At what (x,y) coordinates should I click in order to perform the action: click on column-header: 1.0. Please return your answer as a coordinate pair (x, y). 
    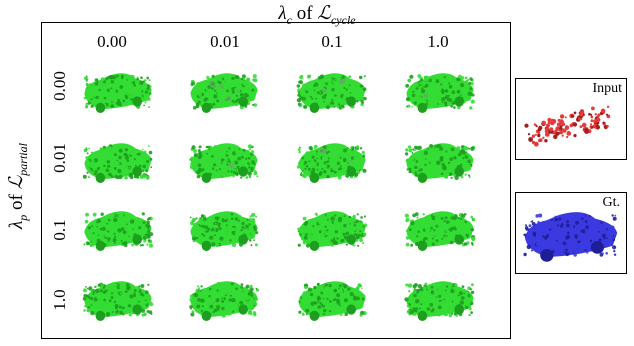
    Looking at the image, I should click on (438, 41).